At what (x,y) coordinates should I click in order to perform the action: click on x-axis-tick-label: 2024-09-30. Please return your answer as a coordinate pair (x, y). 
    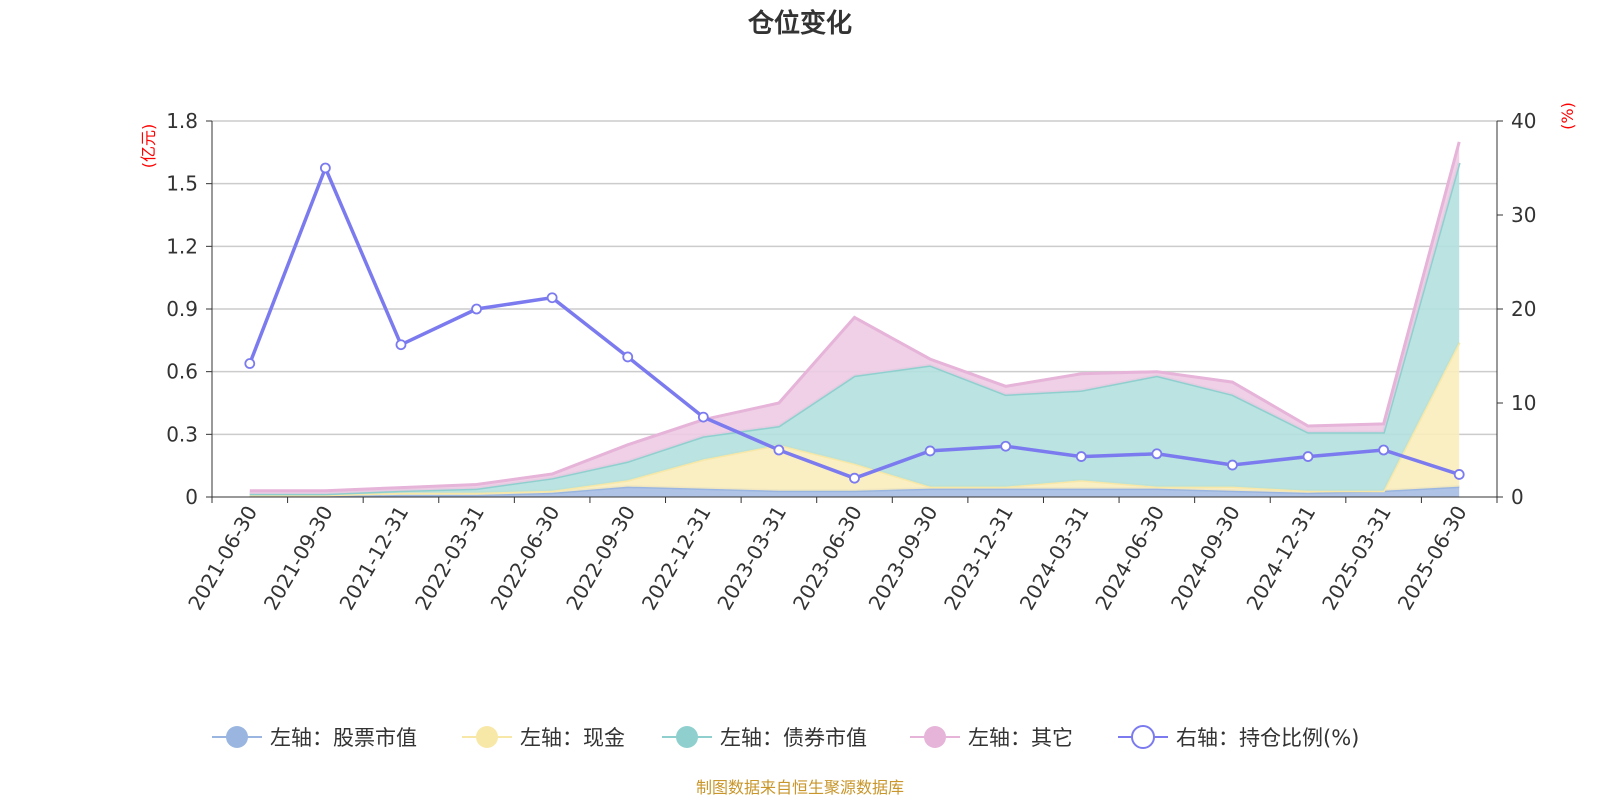
    Looking at the image, I should click on (1205, 558).